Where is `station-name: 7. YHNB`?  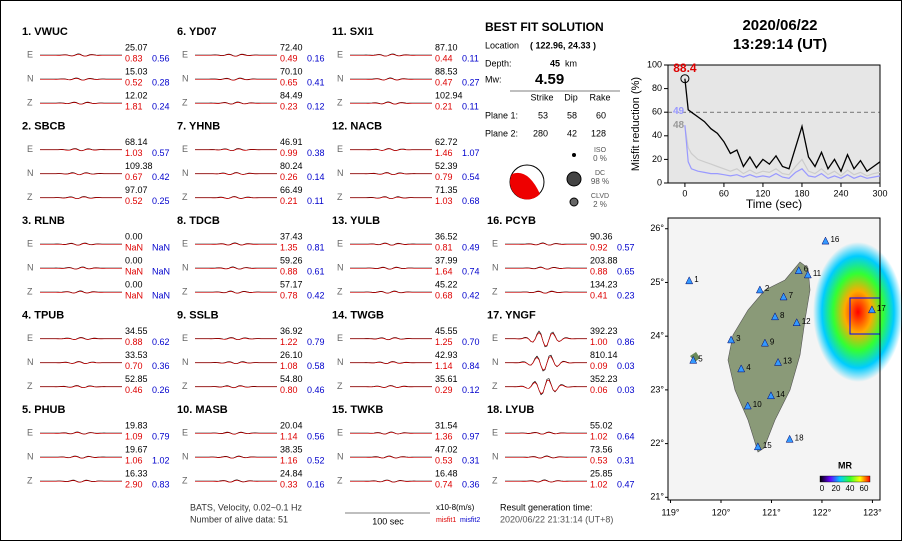 station-name: 7. YHNB is located at coordinates (198, 126).